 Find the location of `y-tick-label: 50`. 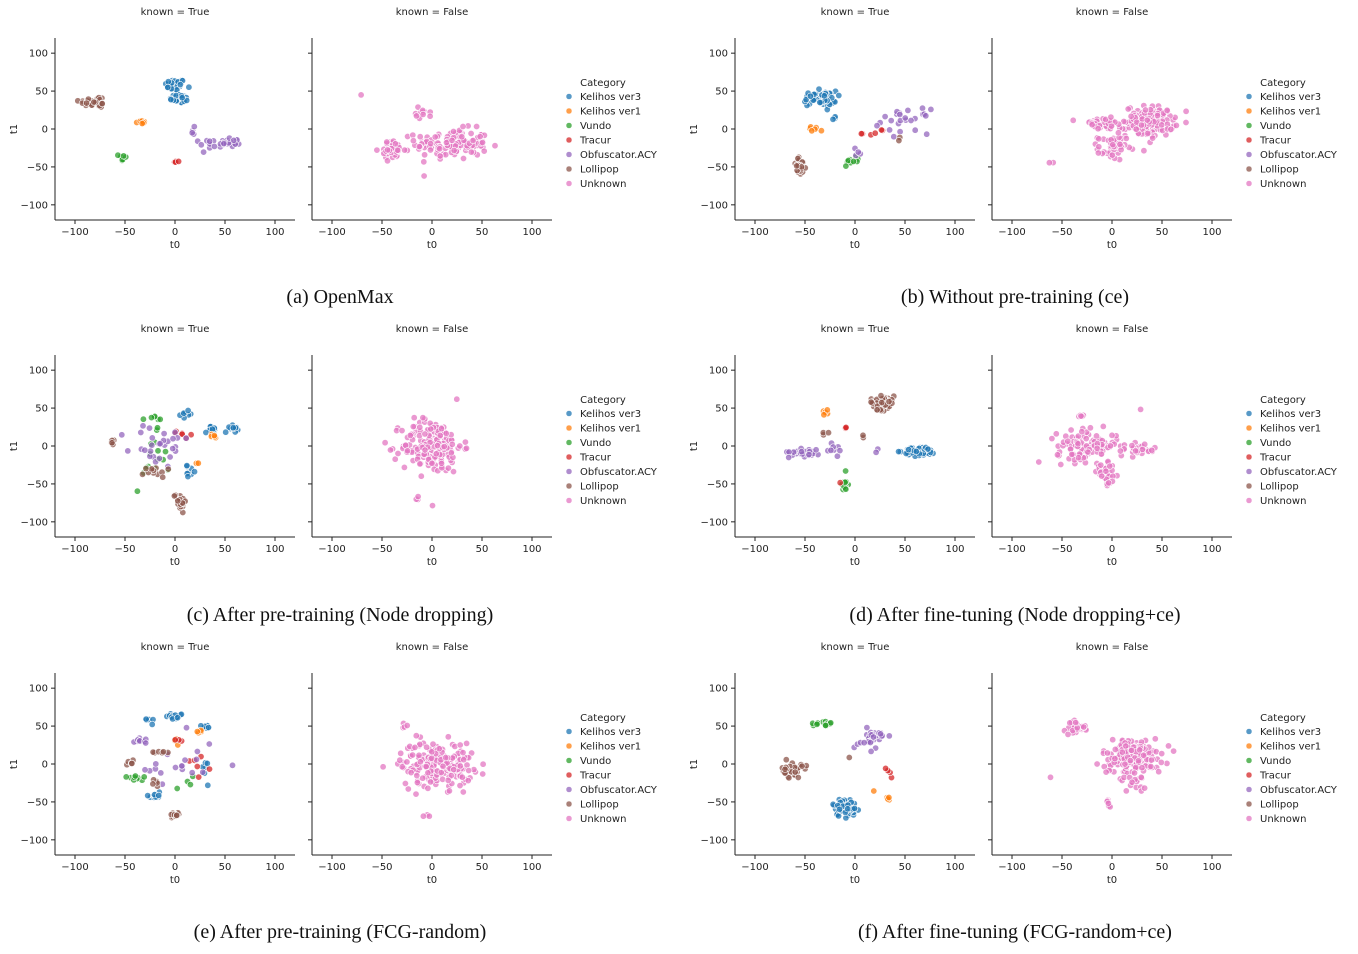

y-tick-label: 50 is located at coordinates (41, 409).